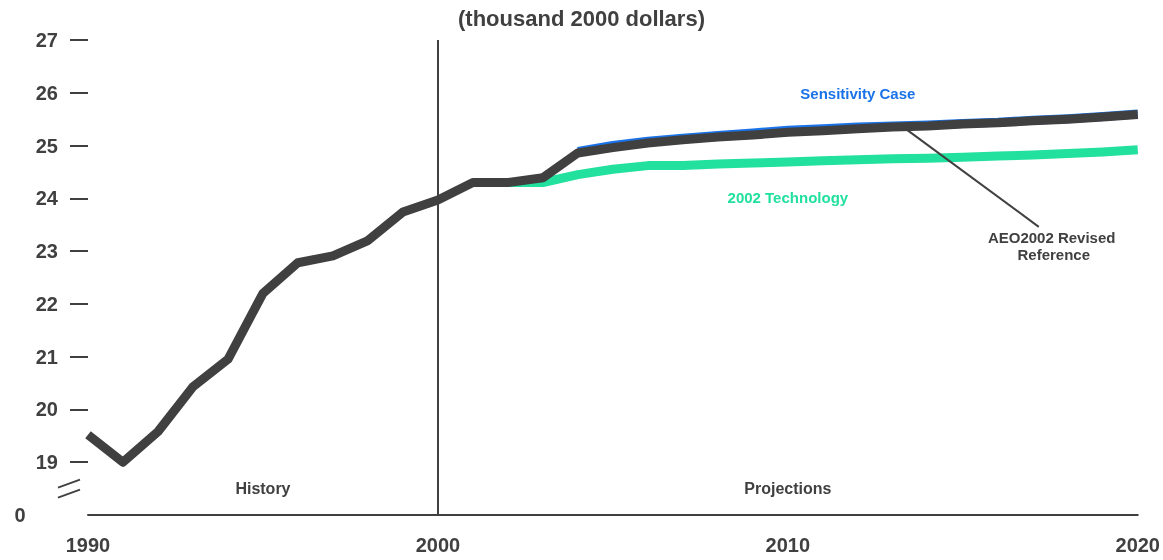 Image resolution: width=1163 pixels, height=560 pixels. Describe the element at coordinates (88, 545) in the screenshot. I see `x-tick-label: 1990` at that location.